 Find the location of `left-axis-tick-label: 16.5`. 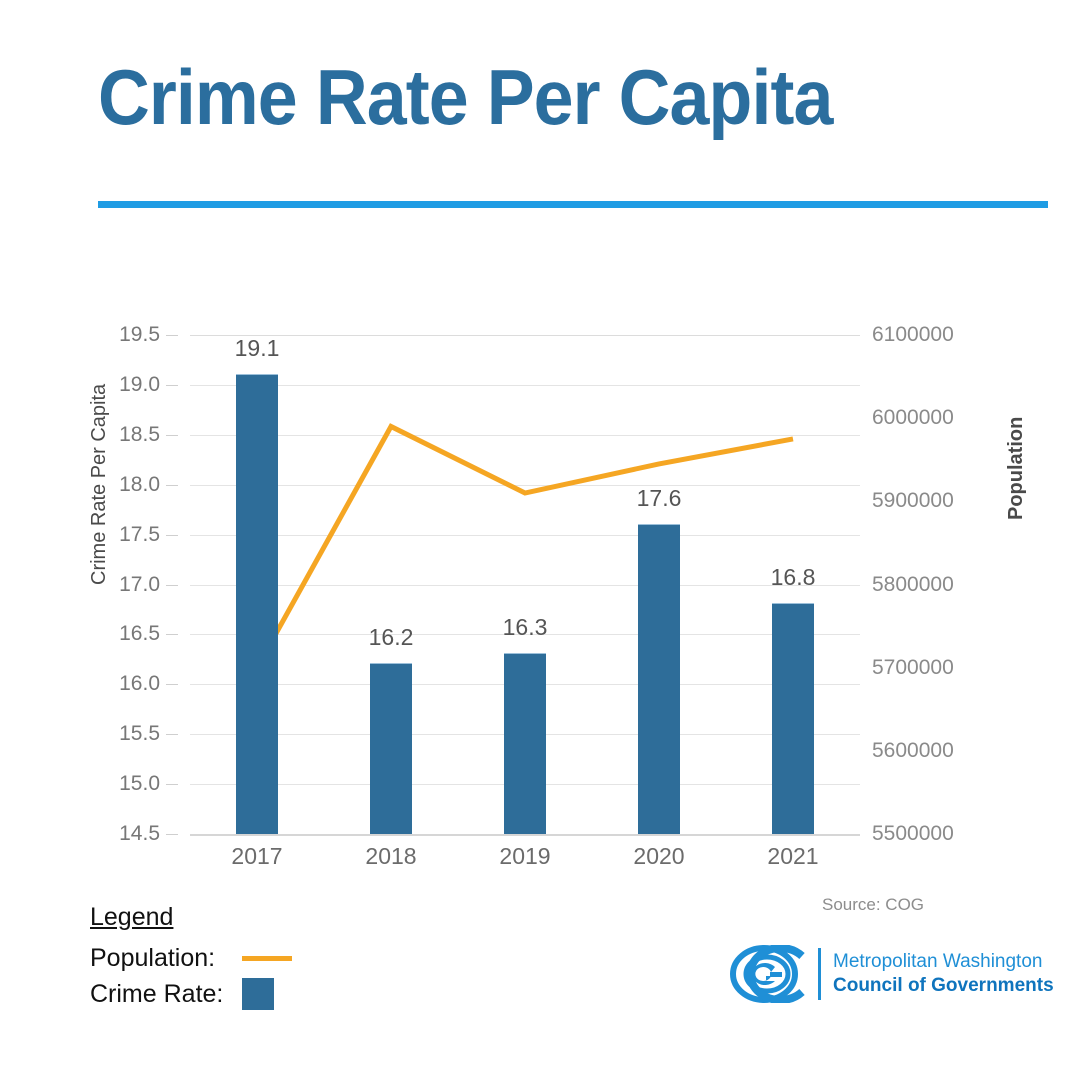

left-axis-tick-label: 16.5 is located at coordinates (139, 634).